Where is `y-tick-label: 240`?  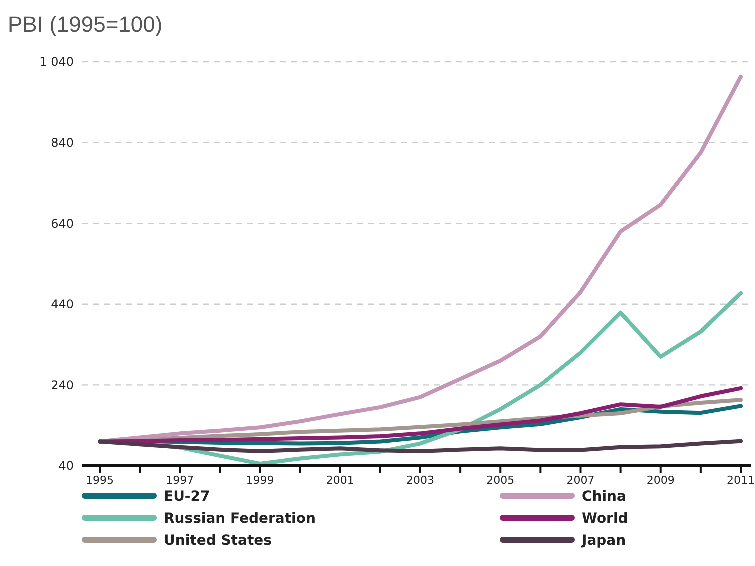 y-tick-label: 240 is located at coordinates (62, 385).